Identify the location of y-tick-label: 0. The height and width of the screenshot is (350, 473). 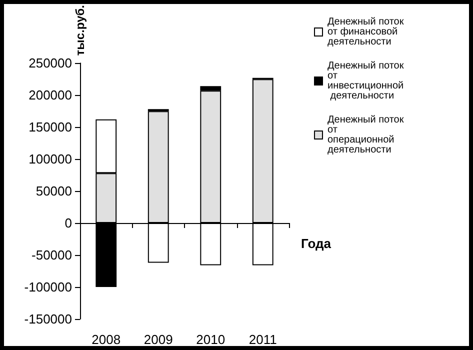
(68, 223).